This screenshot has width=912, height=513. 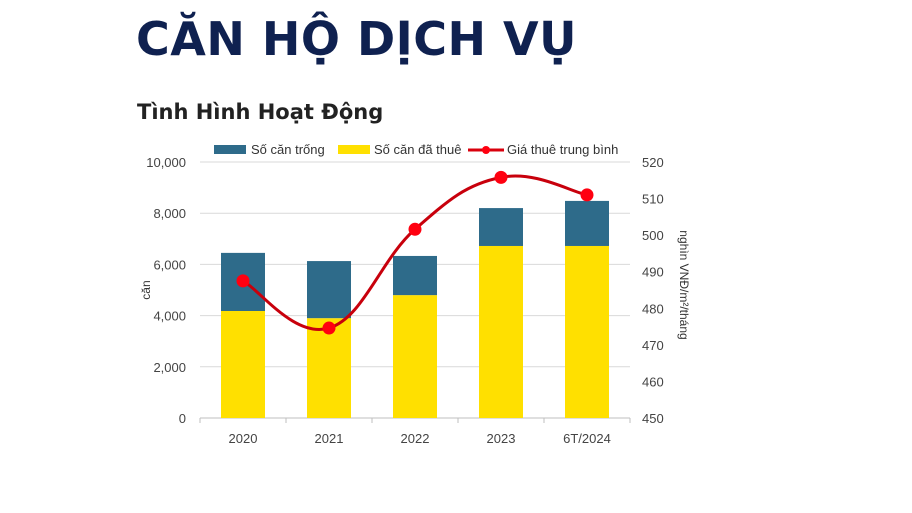 I want to click on y-tick-right: 450, so click(x=653, y=418).